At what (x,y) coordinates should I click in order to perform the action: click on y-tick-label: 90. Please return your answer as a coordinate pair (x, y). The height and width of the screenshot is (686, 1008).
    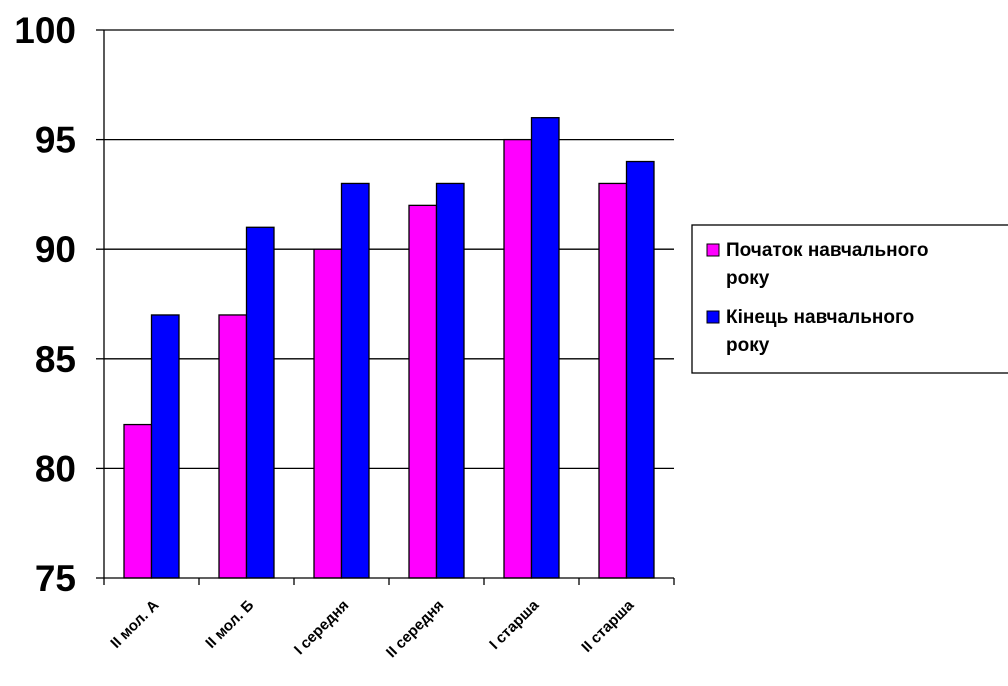
    Looking at the image, I should click on (55, 249).